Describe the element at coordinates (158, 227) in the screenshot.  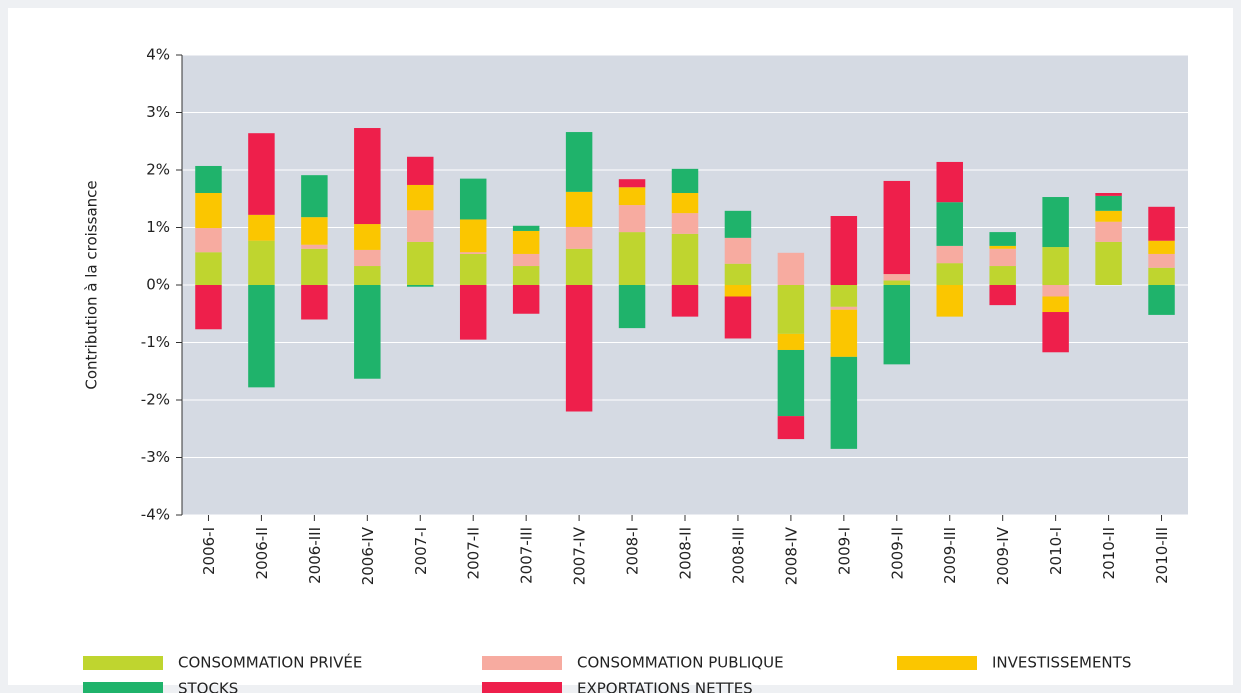
I see `y-tick-label: 1%` at that location.